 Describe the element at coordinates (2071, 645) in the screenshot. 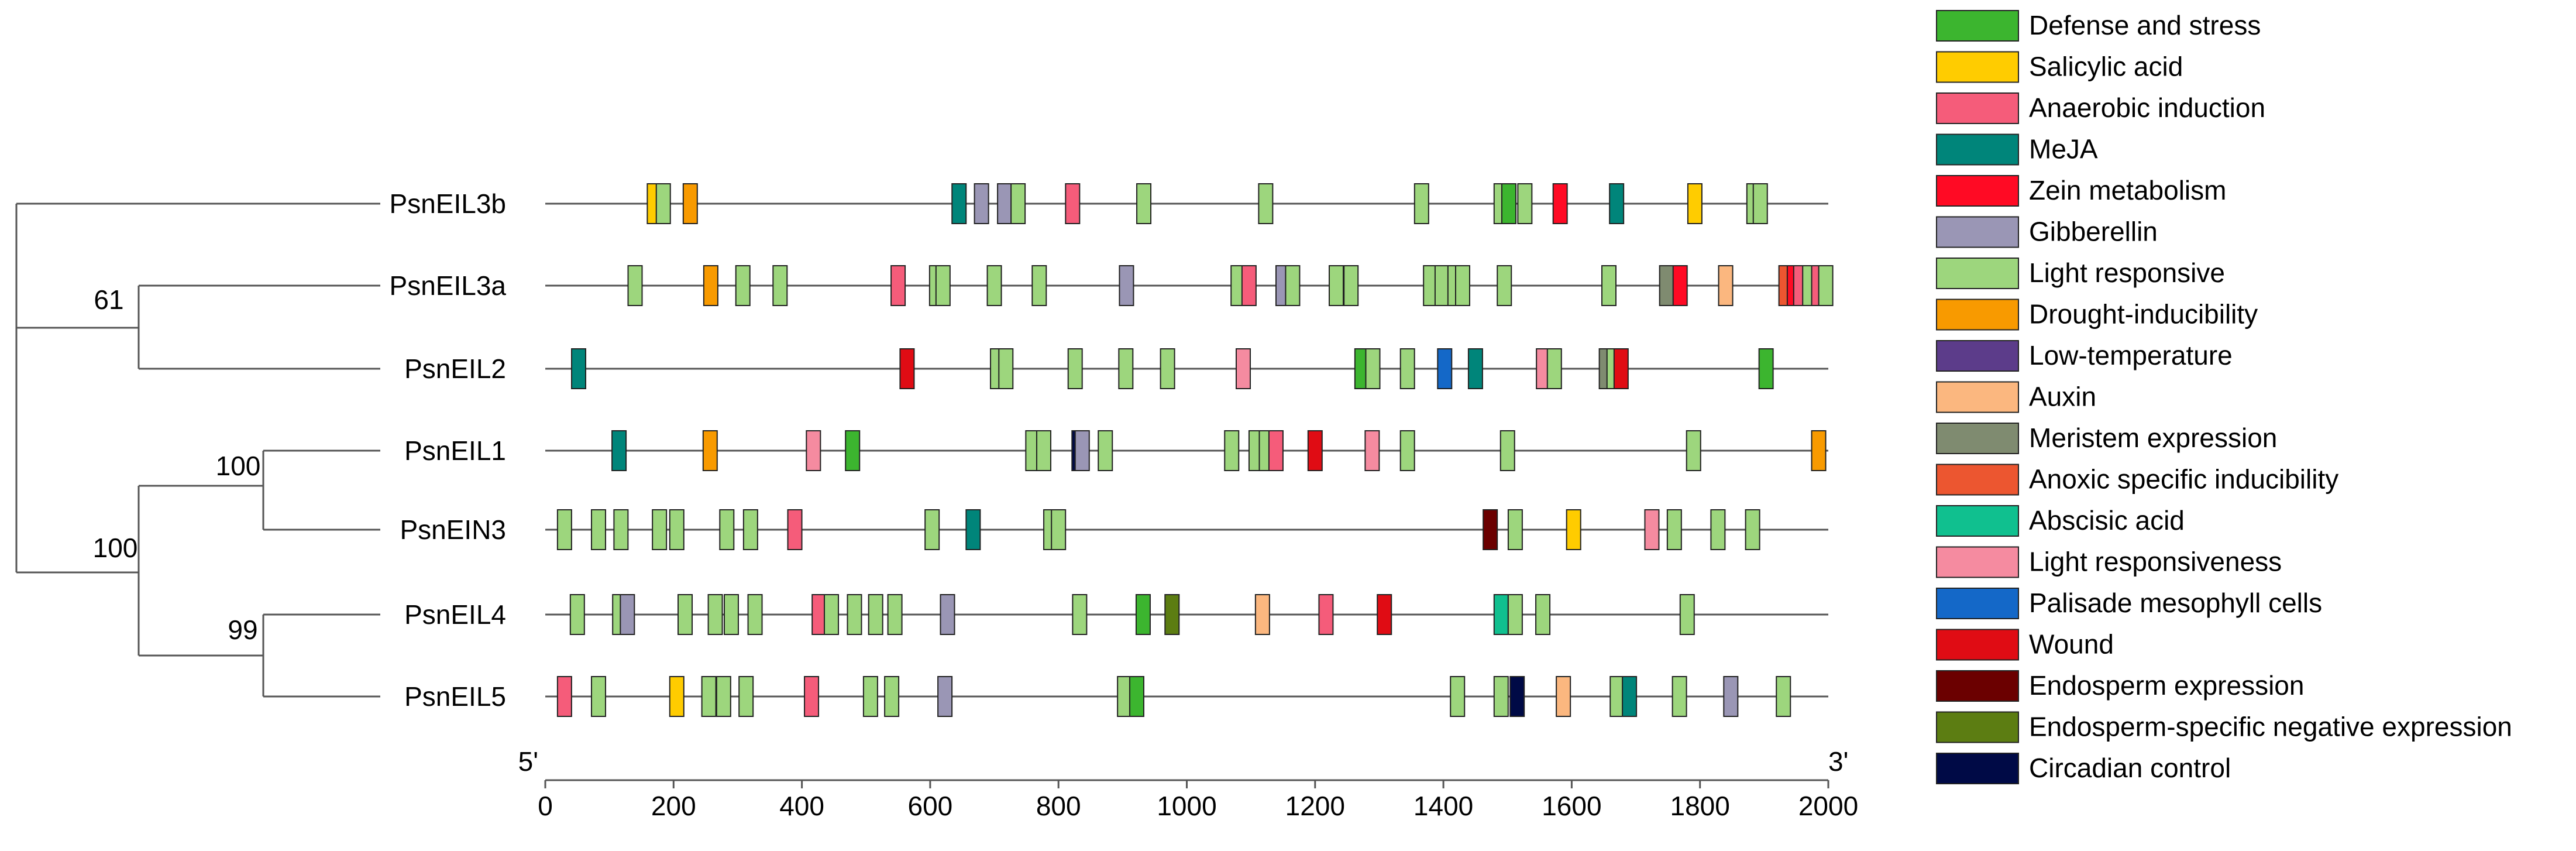

I see `legend-label: Wound` at that location.